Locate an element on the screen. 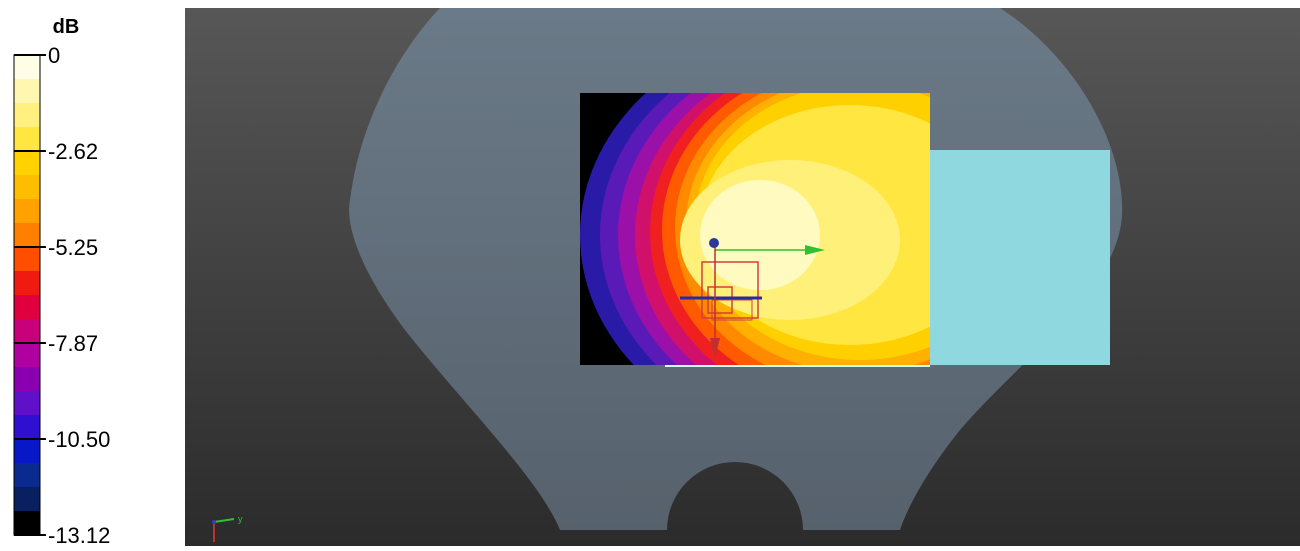 The height and width of the screenshot is (551, 1300). colorbar-tick-label: -5.25 is located at coordinates (73, 247).